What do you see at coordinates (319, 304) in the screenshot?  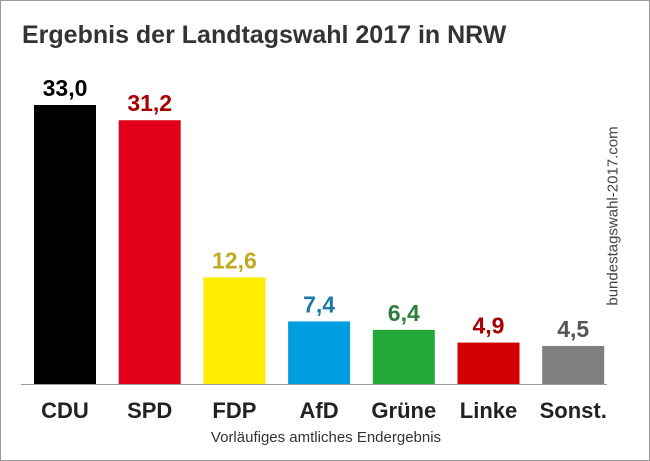 I see `bar-value-label: 7,4` at bounding box center [319, 304].